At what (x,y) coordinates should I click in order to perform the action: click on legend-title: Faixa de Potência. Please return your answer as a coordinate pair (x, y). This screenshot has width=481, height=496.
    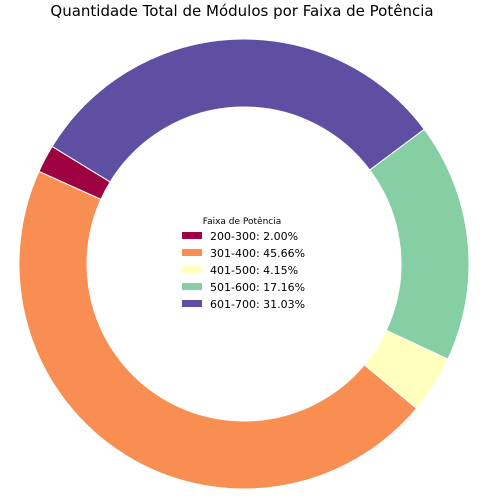
    Looking at the image, I should click on (242, 221).